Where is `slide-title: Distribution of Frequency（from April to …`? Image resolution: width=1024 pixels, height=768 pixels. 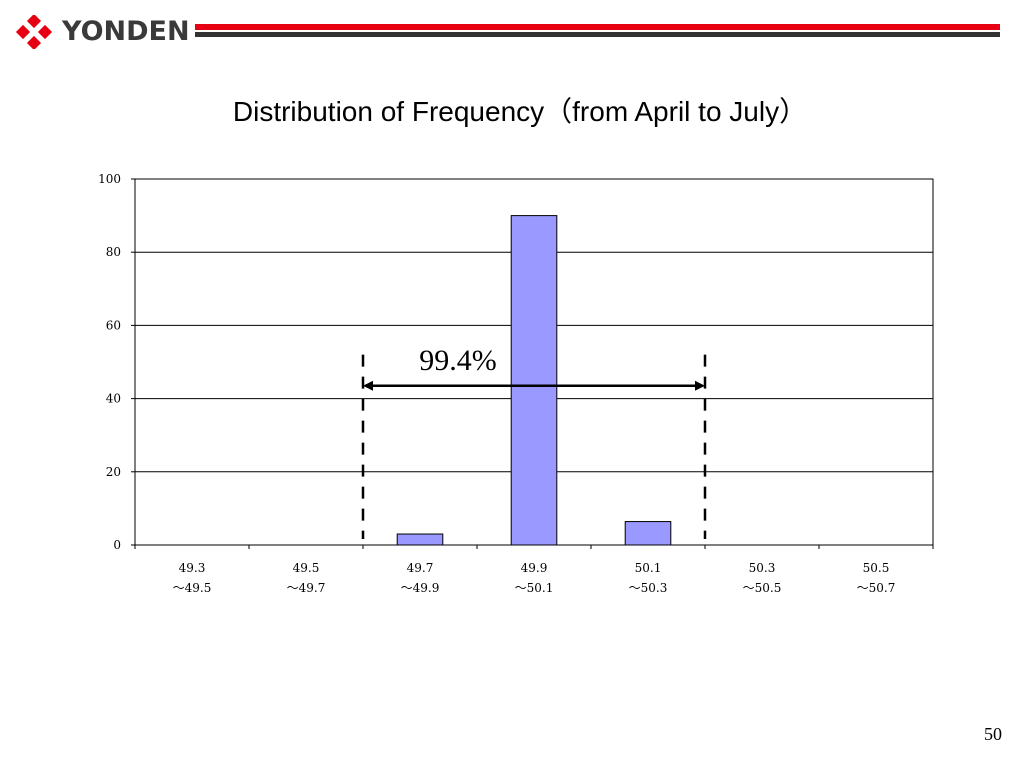 slide-title: Distribution of Frequency（from April to … is located at coordinates (520, 111).